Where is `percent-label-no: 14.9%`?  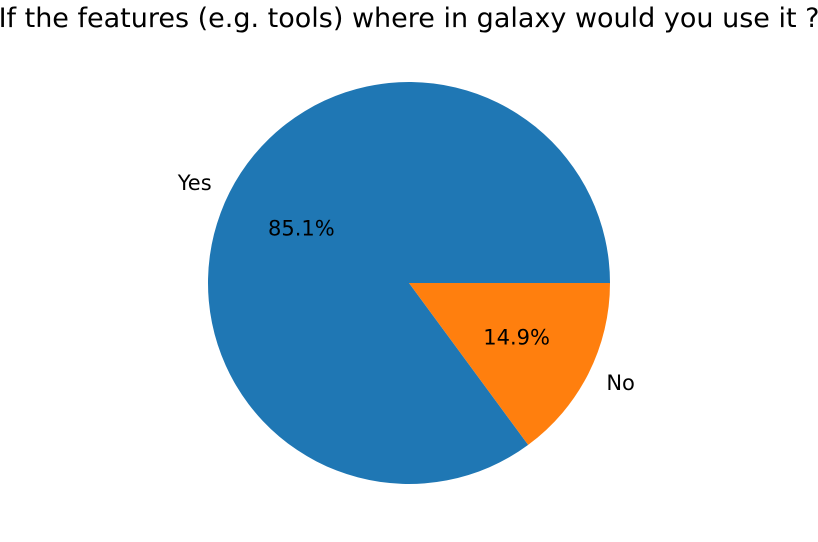
percent-label-no: 14.9% is located at coordinates (516, 337).